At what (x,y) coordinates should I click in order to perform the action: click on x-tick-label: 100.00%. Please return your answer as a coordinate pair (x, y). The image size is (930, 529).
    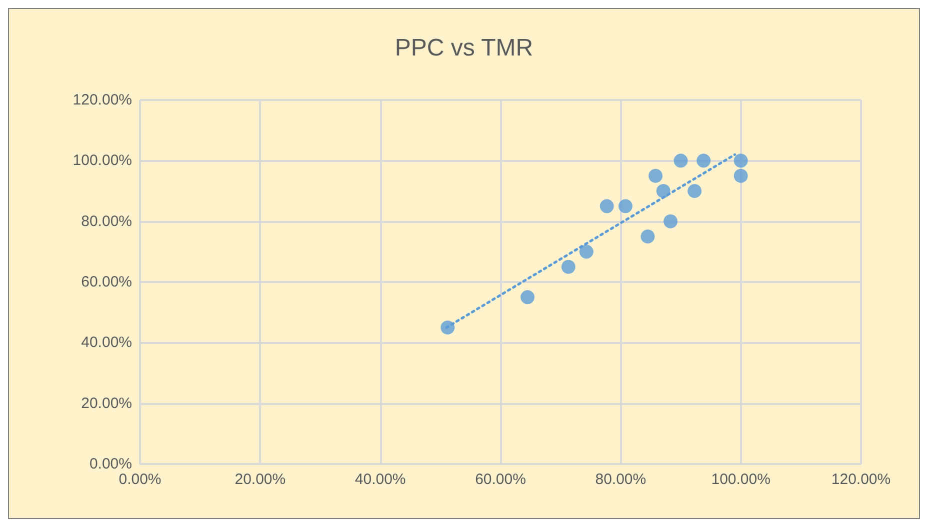
    Looking at the image, I should click on (740, 479).